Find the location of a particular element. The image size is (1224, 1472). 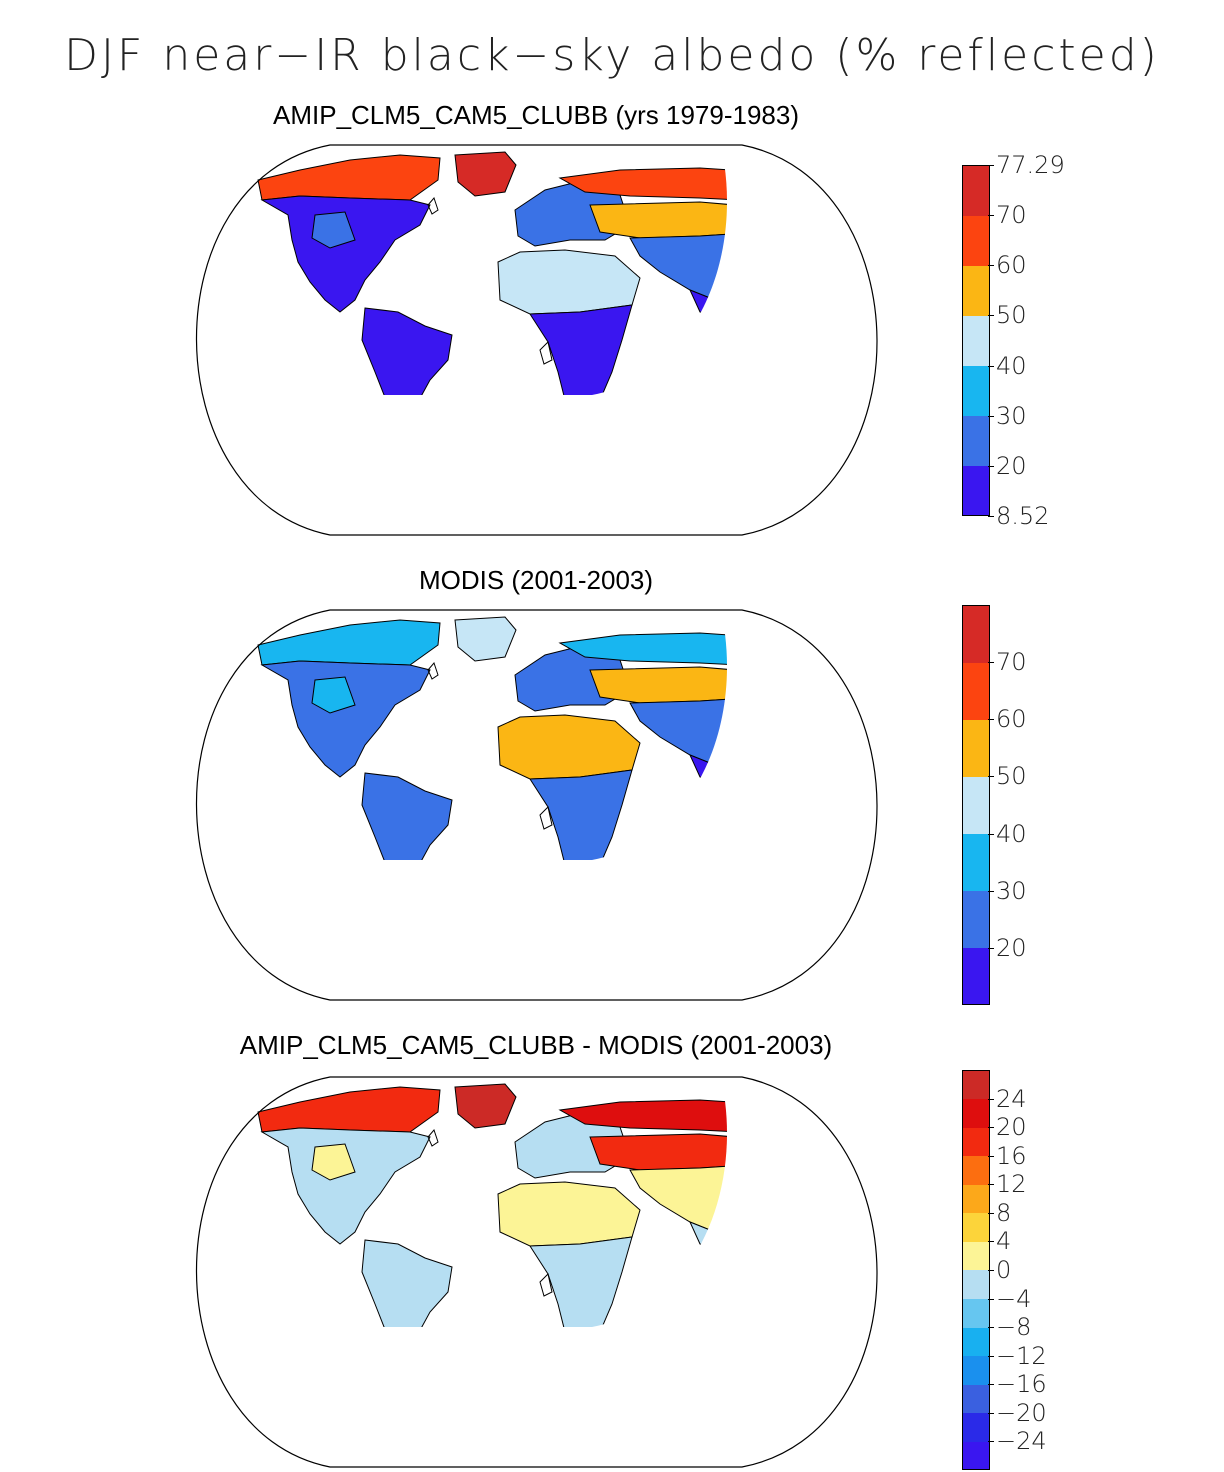

colorbar-tick-label: −16 is located at coordinates (1021, 1384).